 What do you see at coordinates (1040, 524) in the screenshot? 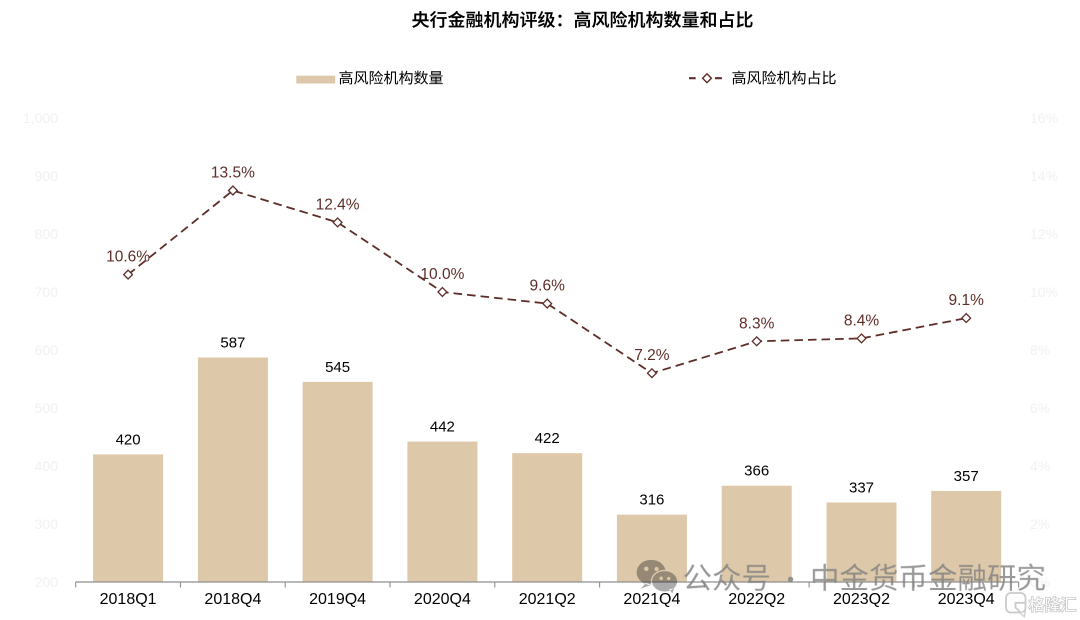
I see `svg-text: 2%` at bounding box center [1040, 524].